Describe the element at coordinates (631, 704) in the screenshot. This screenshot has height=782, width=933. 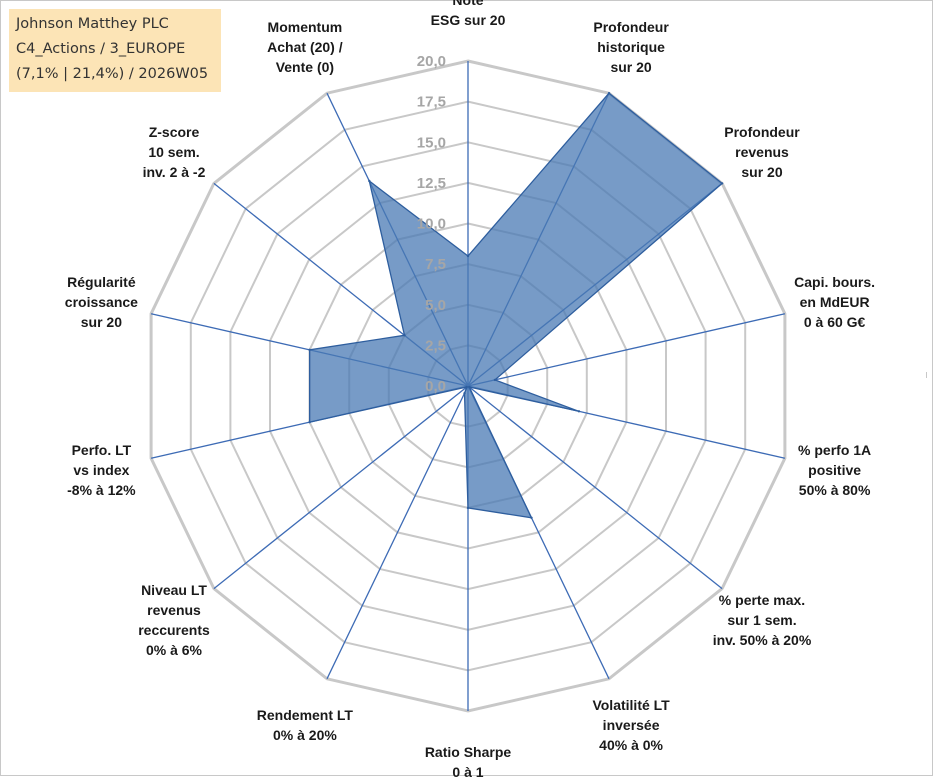
I see `axis-label-line: Volatilité LT` at that location.